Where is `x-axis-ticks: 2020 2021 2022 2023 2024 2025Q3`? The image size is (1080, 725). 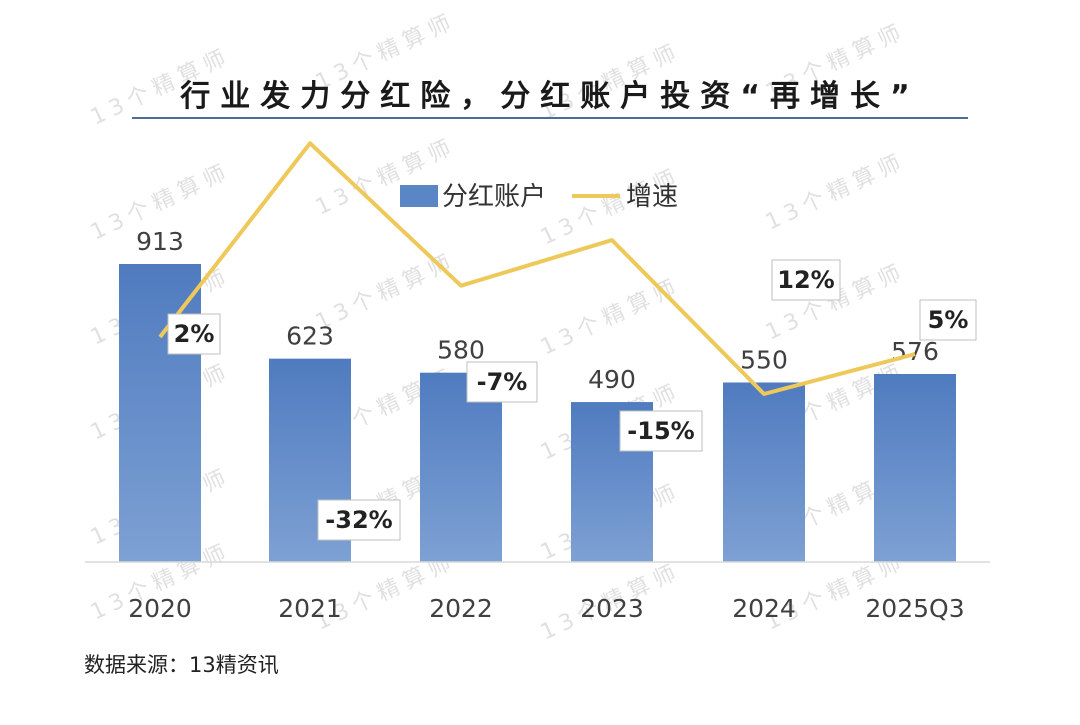
x-axis-ticks: 2020 2021 2022 2023 2024 2025Q3 is located at coordinates (546, 608).